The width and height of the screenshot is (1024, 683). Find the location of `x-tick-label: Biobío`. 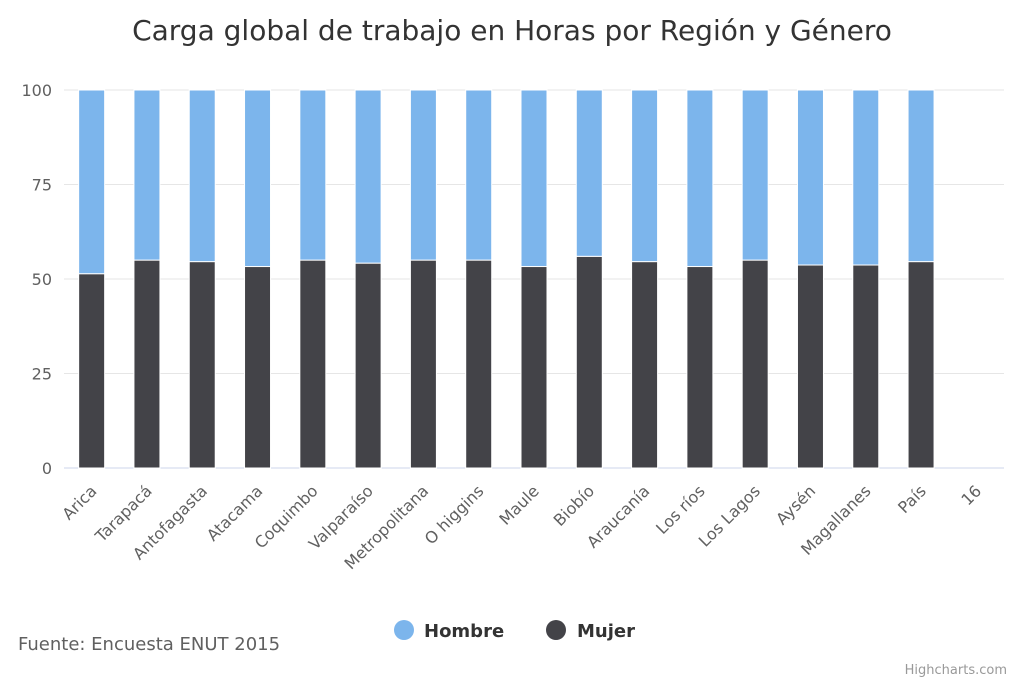

x-tick-label: Biobío is located at coordinates (574, 505).